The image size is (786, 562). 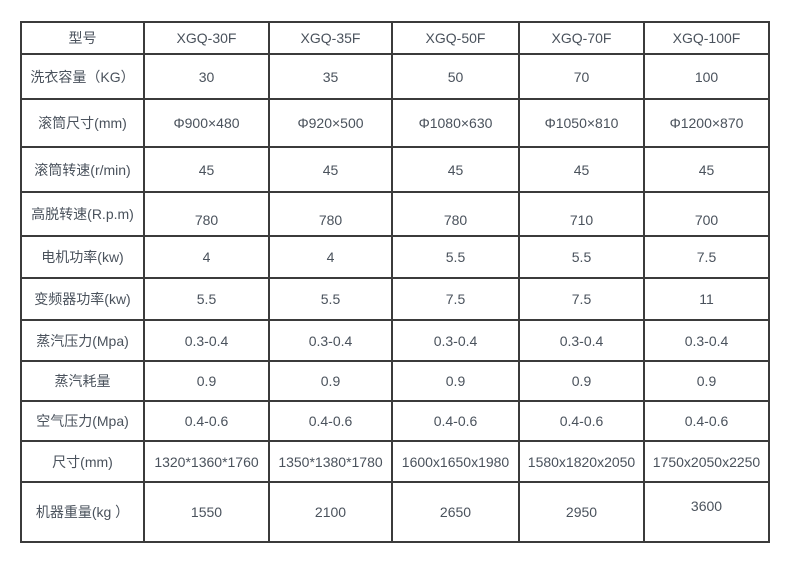 I want to click on cell-value: 30, so click(x=206, y=76).